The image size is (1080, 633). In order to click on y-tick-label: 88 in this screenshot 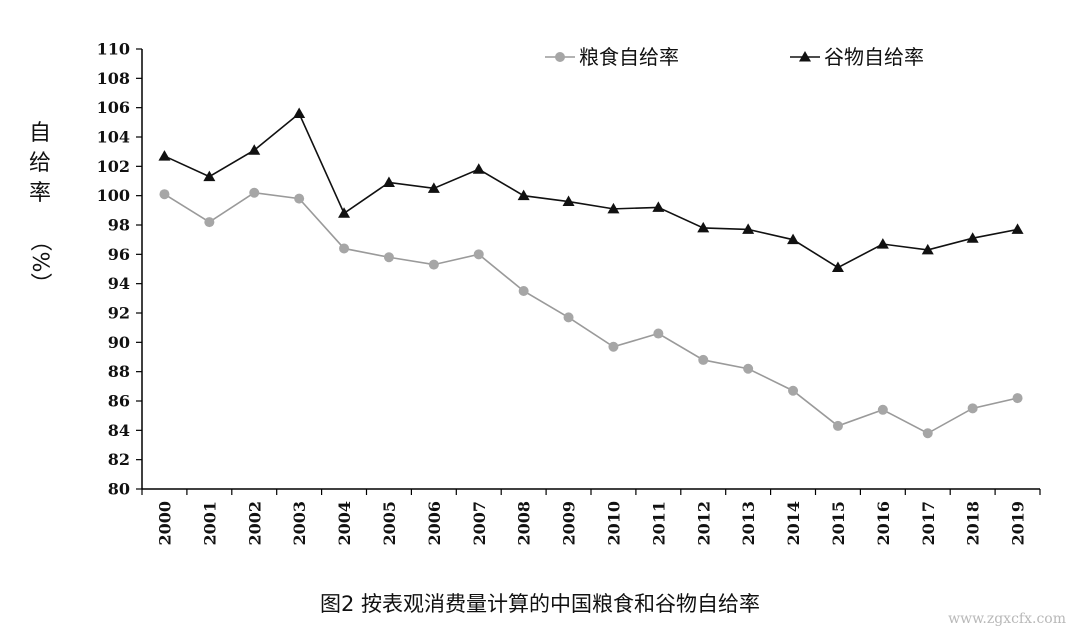, I will do `click(119, 371)`.